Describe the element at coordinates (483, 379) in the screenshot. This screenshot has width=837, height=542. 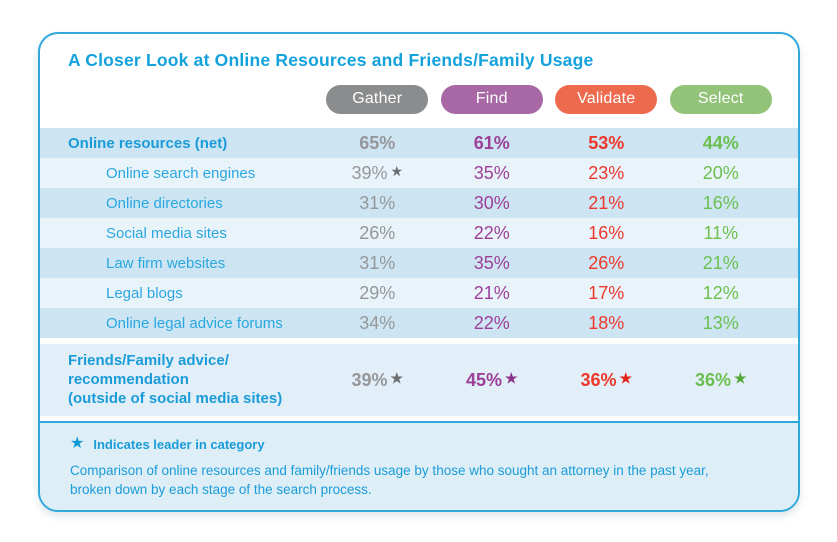
I see `value-text: 45%` at that location.